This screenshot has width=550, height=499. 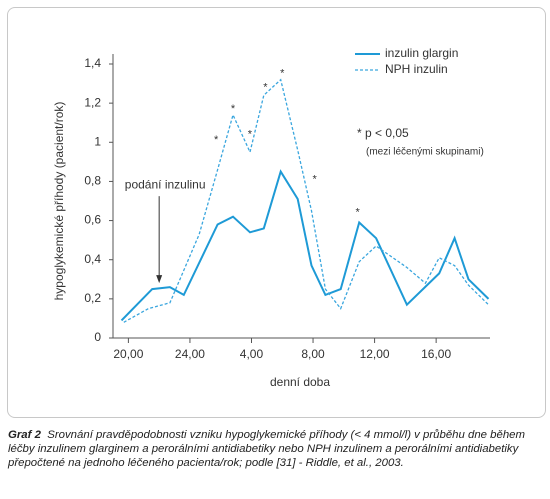 What do you see at coordinates (421, 53) in the screenshot?
I see `legend-label: inzulin glargin` at bounding box center [421, 53].